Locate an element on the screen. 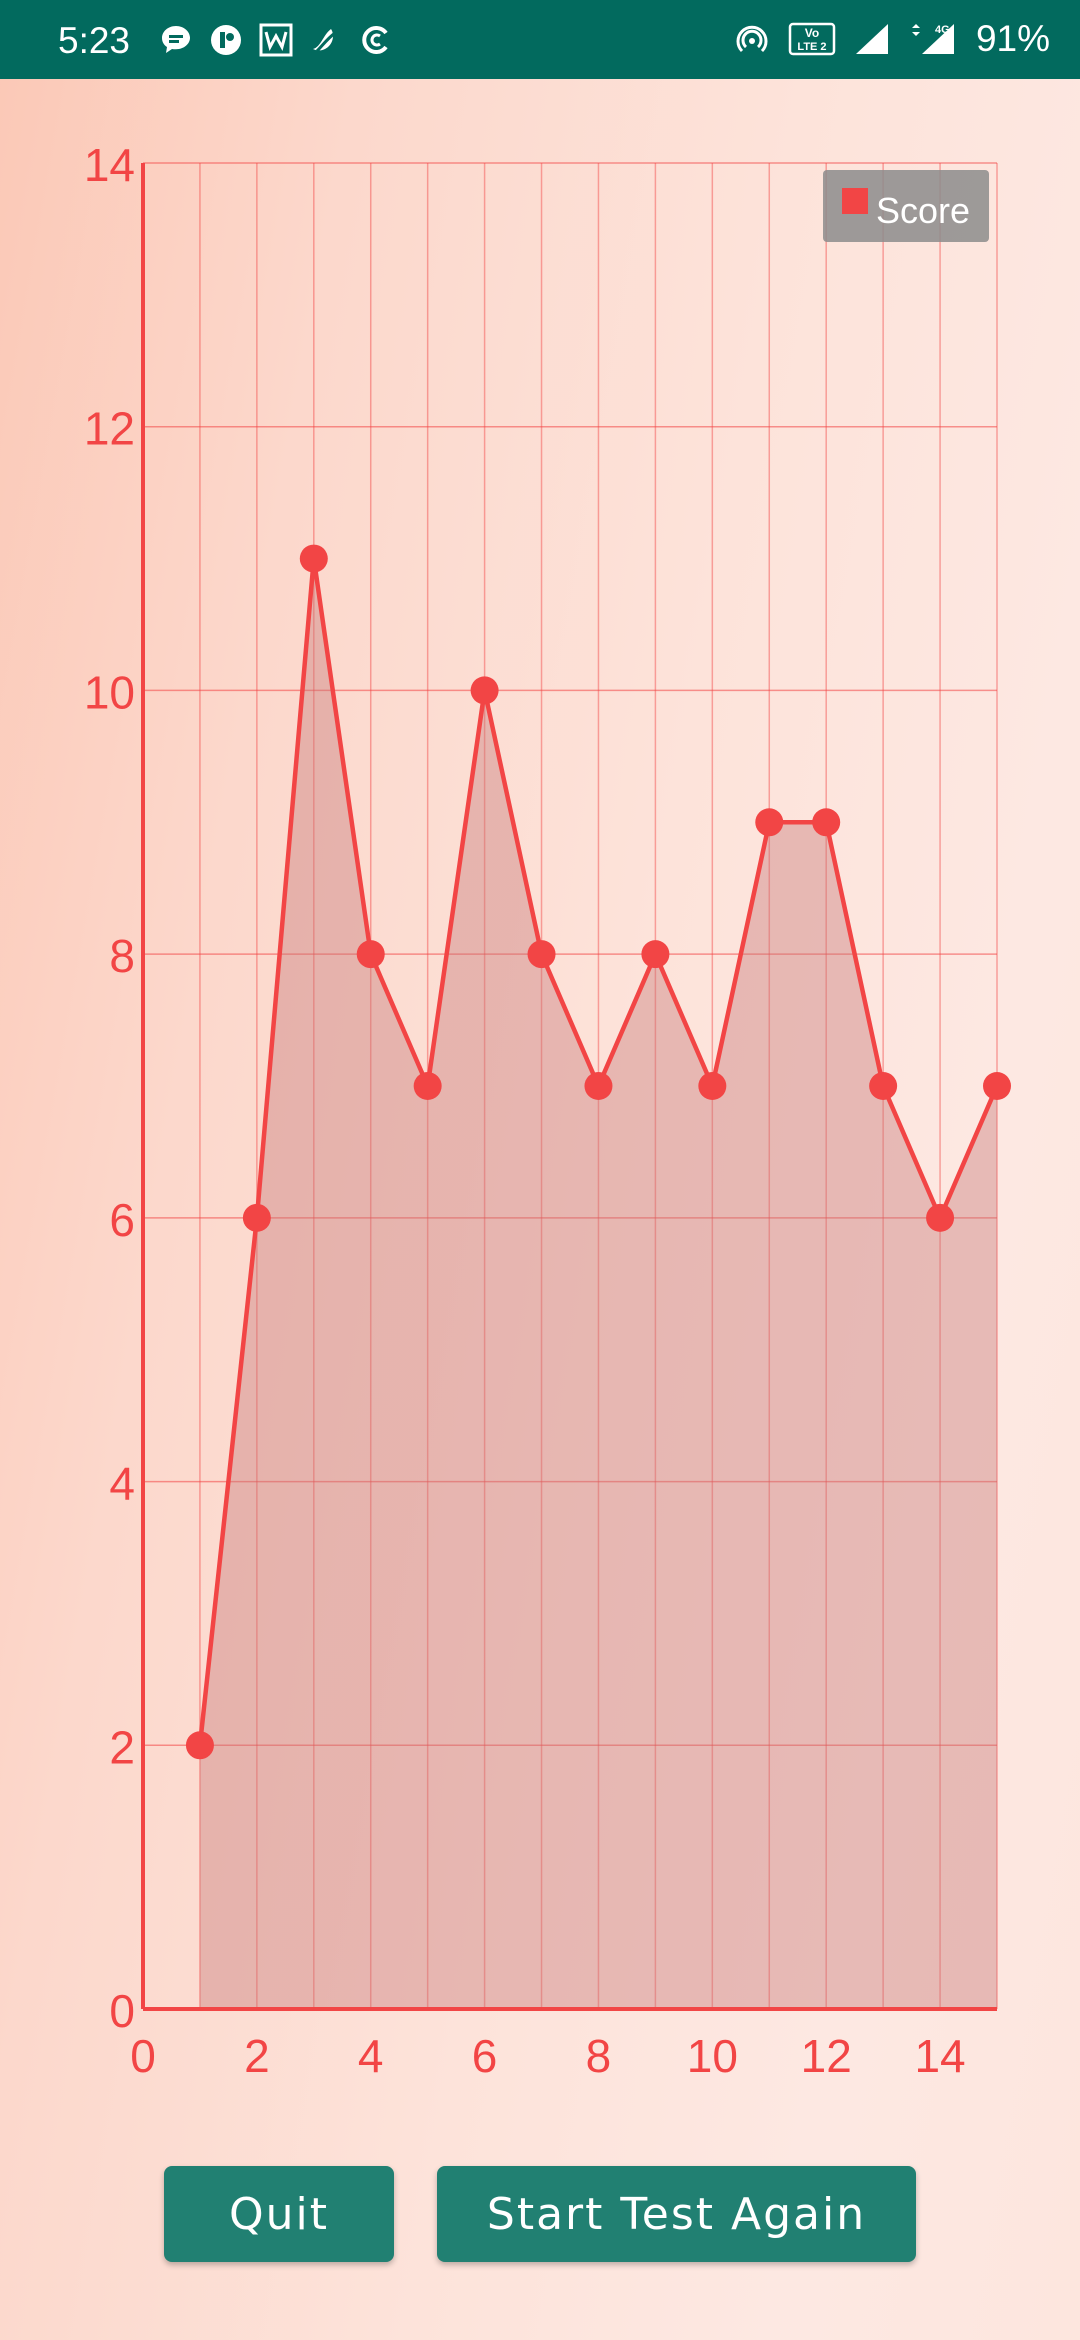 The width and height of the screenshot is (1080, 2340). x-tick-label-2: 2 is located at coordinates (257, 2056).